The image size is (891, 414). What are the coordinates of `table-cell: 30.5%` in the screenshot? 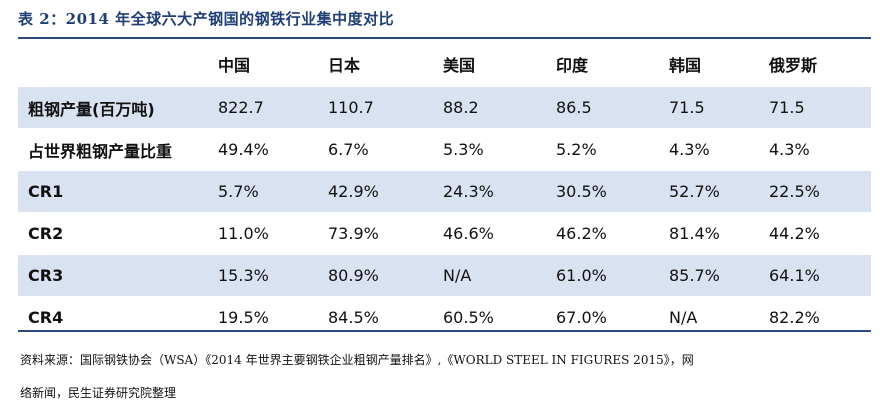 It's located at (581, 191).